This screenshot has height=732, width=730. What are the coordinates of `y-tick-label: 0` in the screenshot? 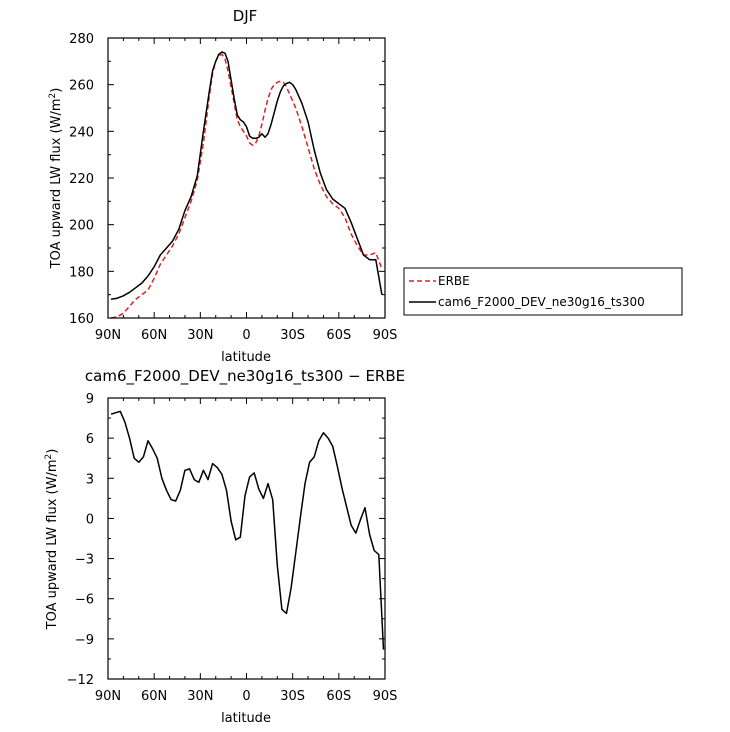 It's located at (90, 519).